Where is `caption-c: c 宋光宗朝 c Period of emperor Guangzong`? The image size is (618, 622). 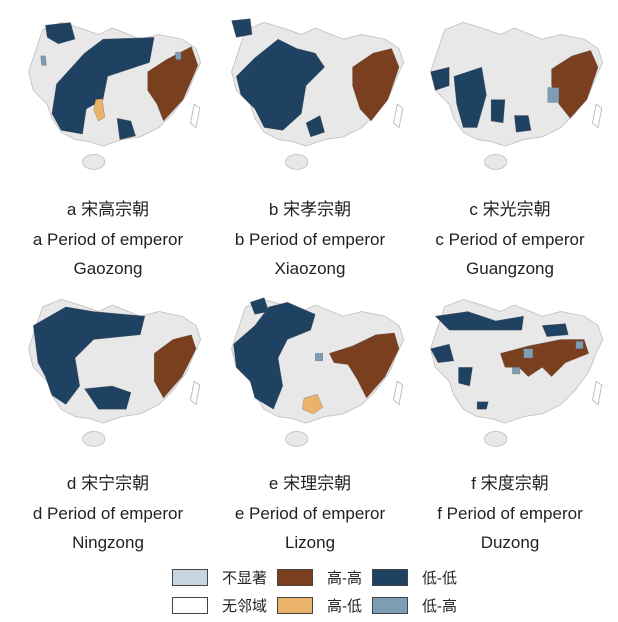 caption-c: c 宋光宗朝 c Period of emperor Guangzong is located at coordinates (510, 239).